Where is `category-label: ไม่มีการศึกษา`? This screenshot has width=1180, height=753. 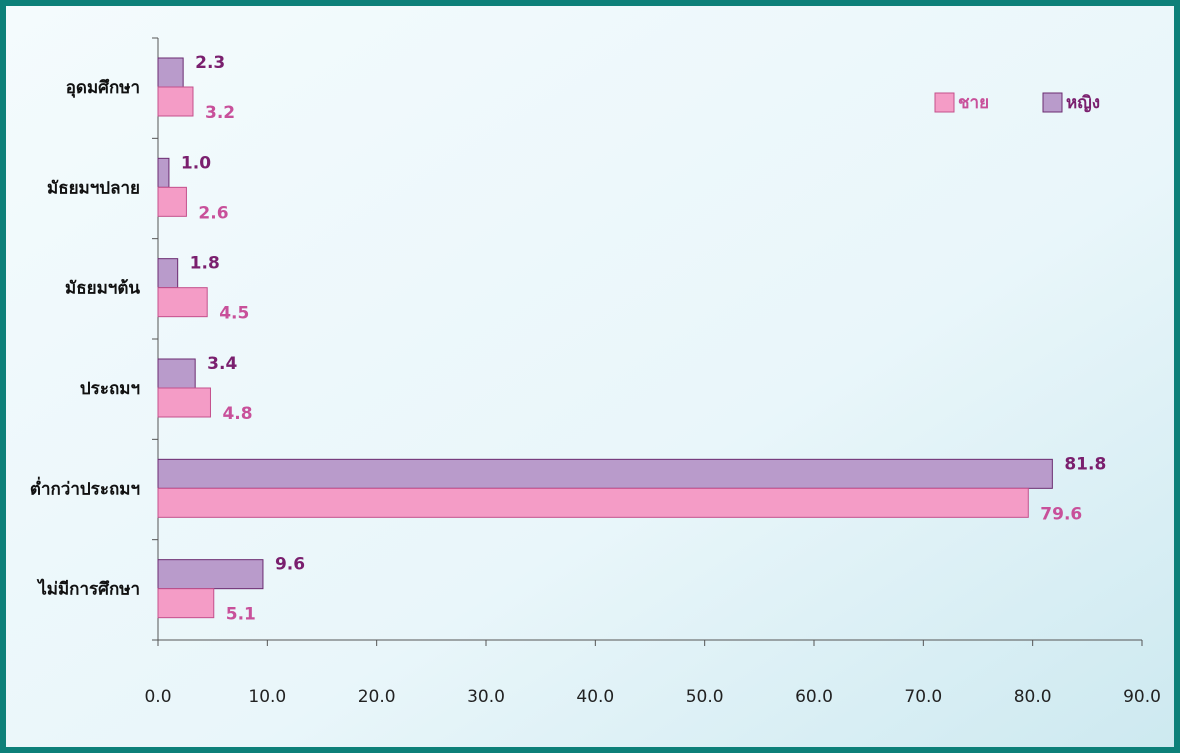 category-label: ไม่มีการศึกษา is located at coordinates (88, 589).